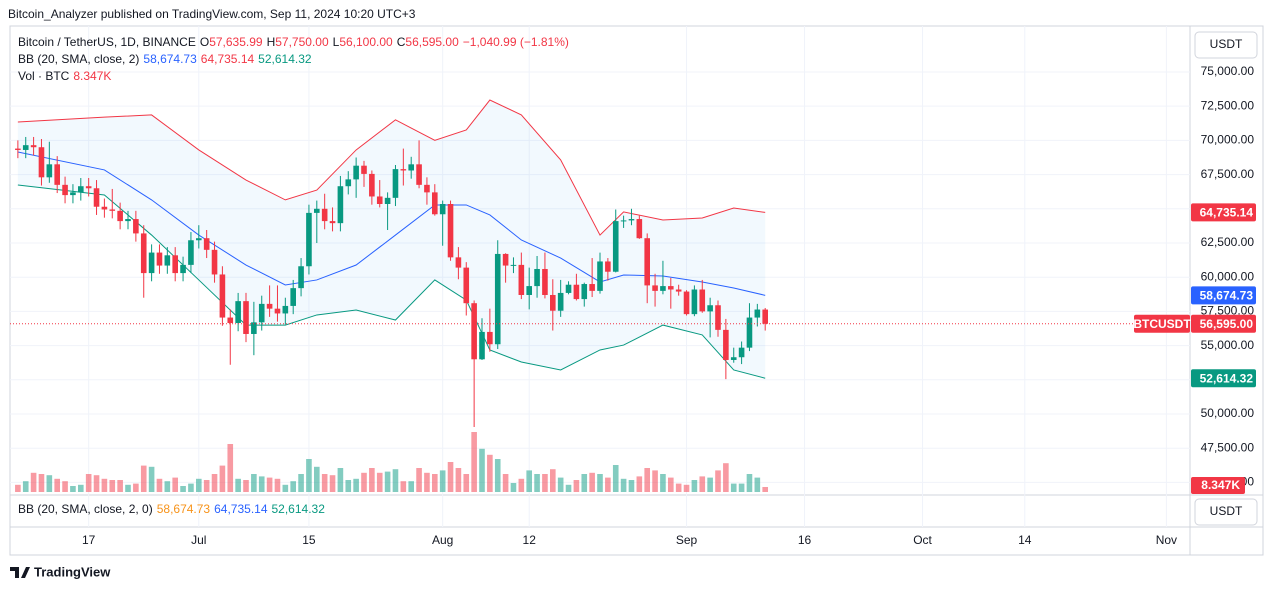 The width and height of the screenshot is (1273, 590). What do you see at coordinates (271, 42) in the screenshot?
I see `h-key: H` at bounding box center [271, 42].